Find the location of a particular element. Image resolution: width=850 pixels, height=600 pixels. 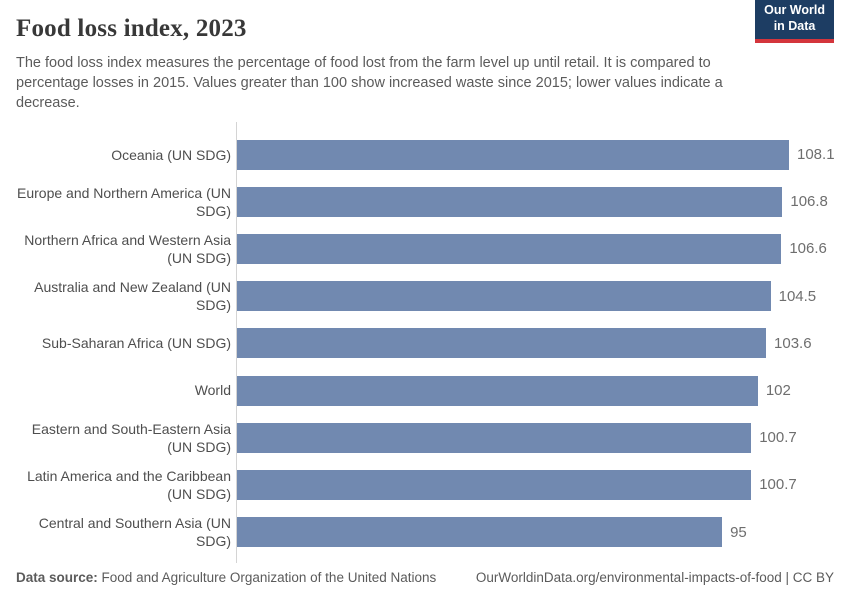

y-axis-line is located at coordinates (236, 342).